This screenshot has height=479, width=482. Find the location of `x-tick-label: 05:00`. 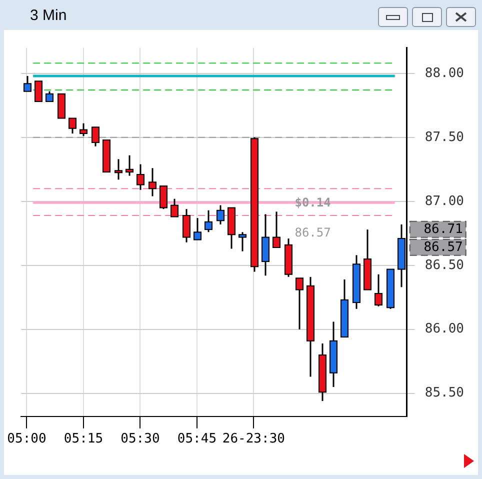

x-tick-label: 05:00 is located at coordinates (26, 439).